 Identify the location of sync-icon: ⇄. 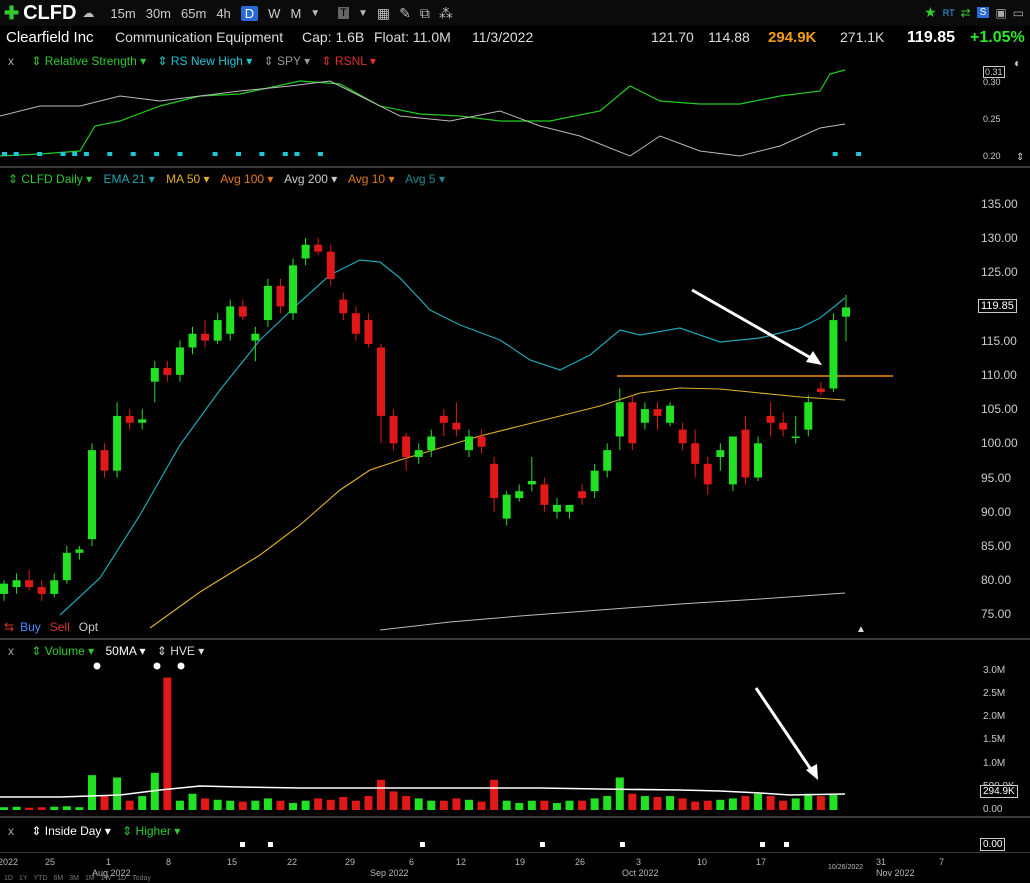
(965, 12).